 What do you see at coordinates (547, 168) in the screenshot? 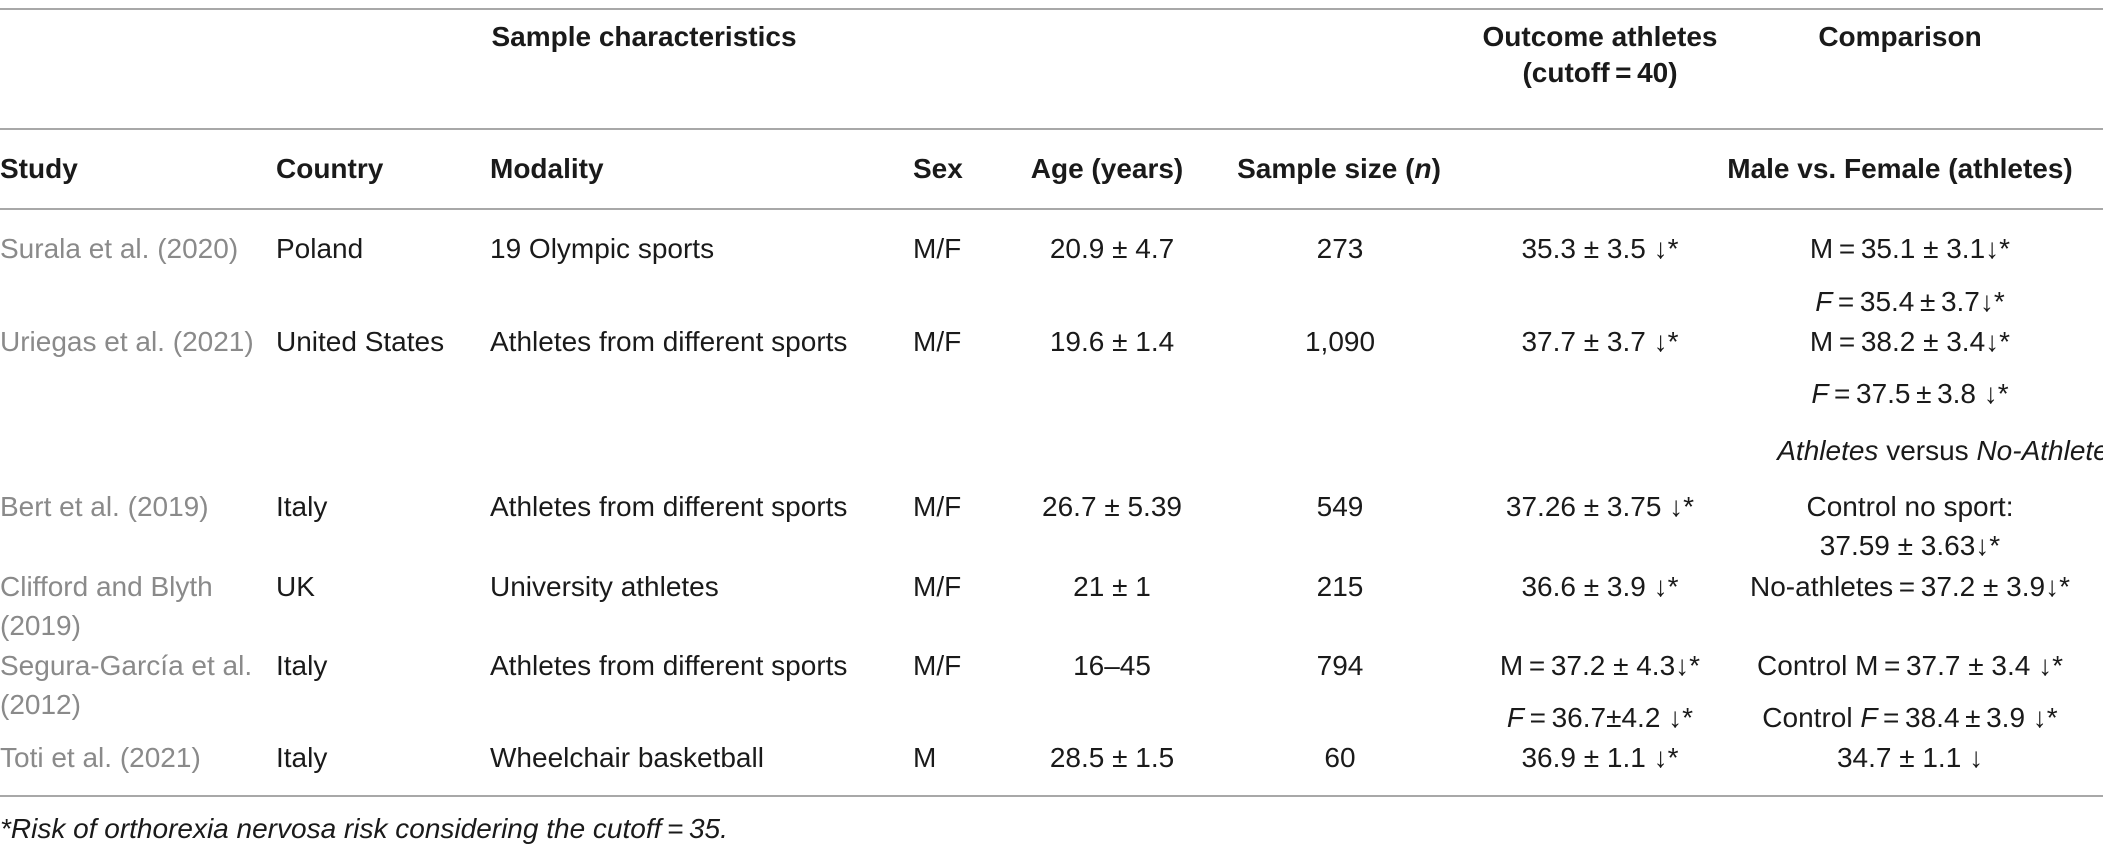
I see `col-header-modality: Modality` at bounding box center [547, 168].